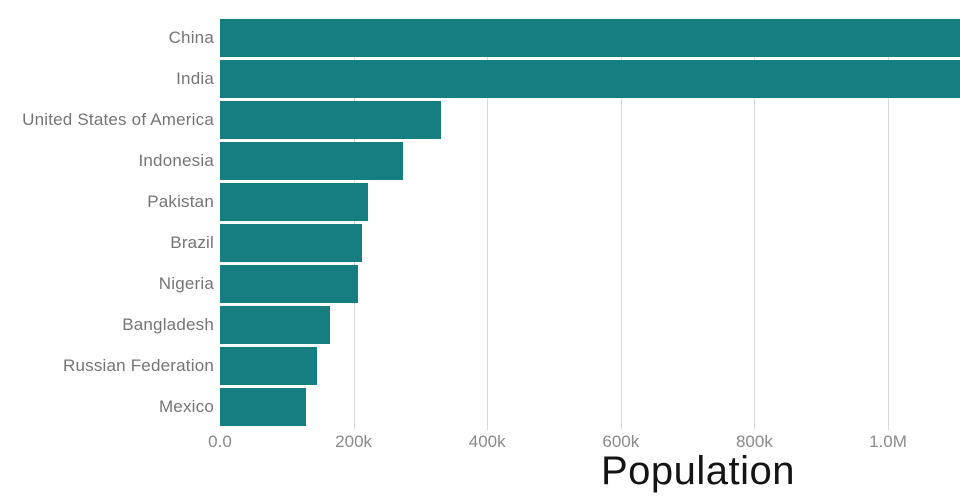 Image resolution: width=960 pixels, height=500 pixels. I want to click on category-label: Indonesia, so click(176, 160).